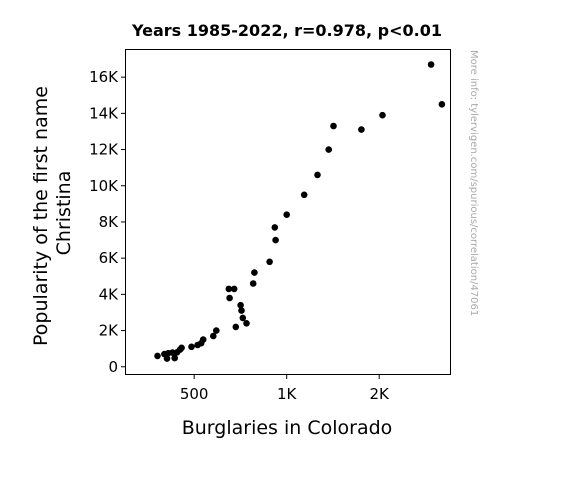 This screenshot has width=575, height=500. What do you see at coordinates (109, 331) in the screenshot?
I see `y-tick-label-1: 2K` at bounding box center [109, 331].